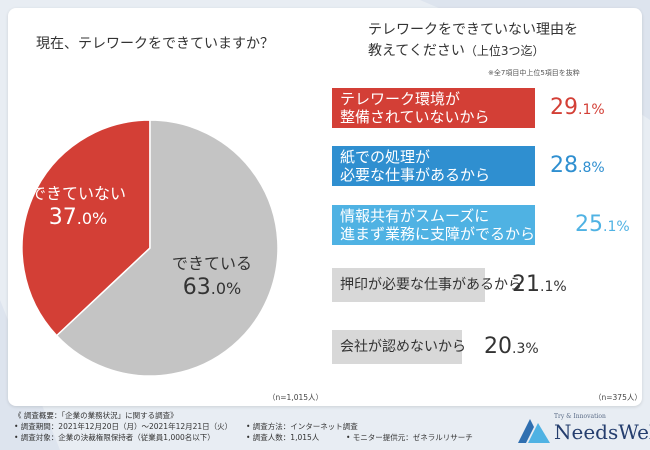 The height and width of the screenshot is (450, 650). I want to click on footer-heading: 《 調査概要：「企業の業務状況」に関する調査》, so click(96, 415).